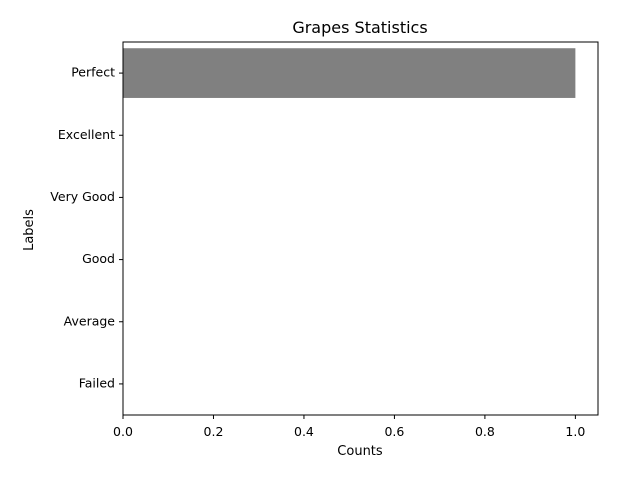  Describe the element at coordinates (485, 431) in the screenshot. I see `x-tick-label: 0.8` at that location.